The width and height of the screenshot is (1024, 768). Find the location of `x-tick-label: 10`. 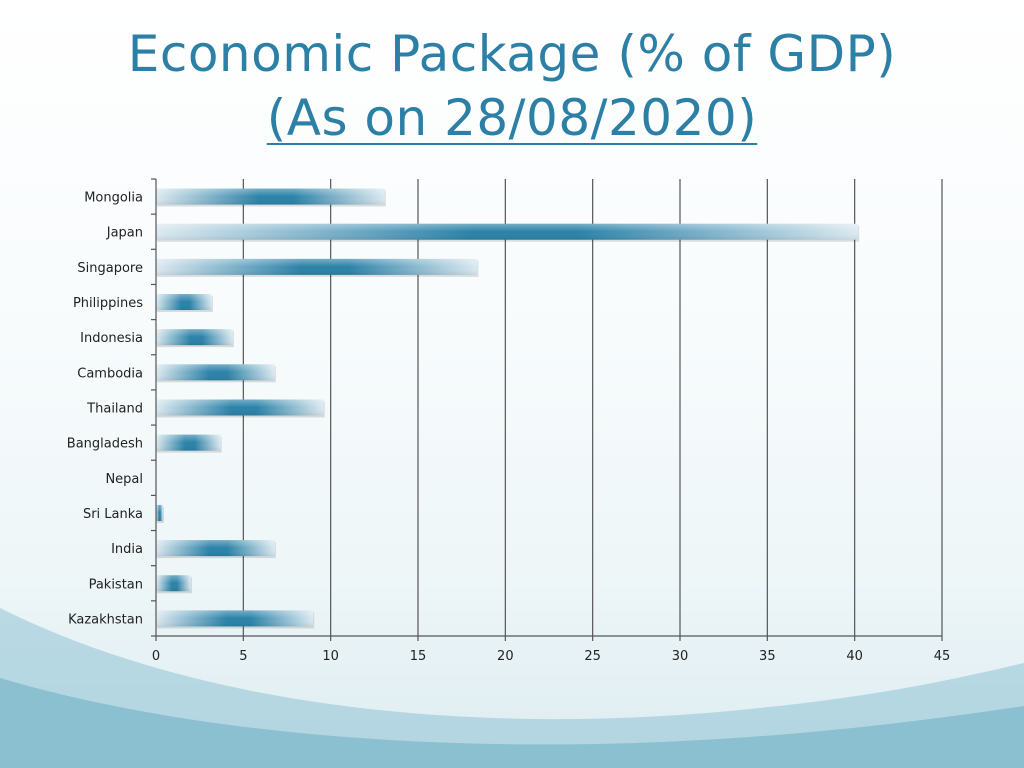

x-tick-label: 10 is located at coordinates (330, 656).